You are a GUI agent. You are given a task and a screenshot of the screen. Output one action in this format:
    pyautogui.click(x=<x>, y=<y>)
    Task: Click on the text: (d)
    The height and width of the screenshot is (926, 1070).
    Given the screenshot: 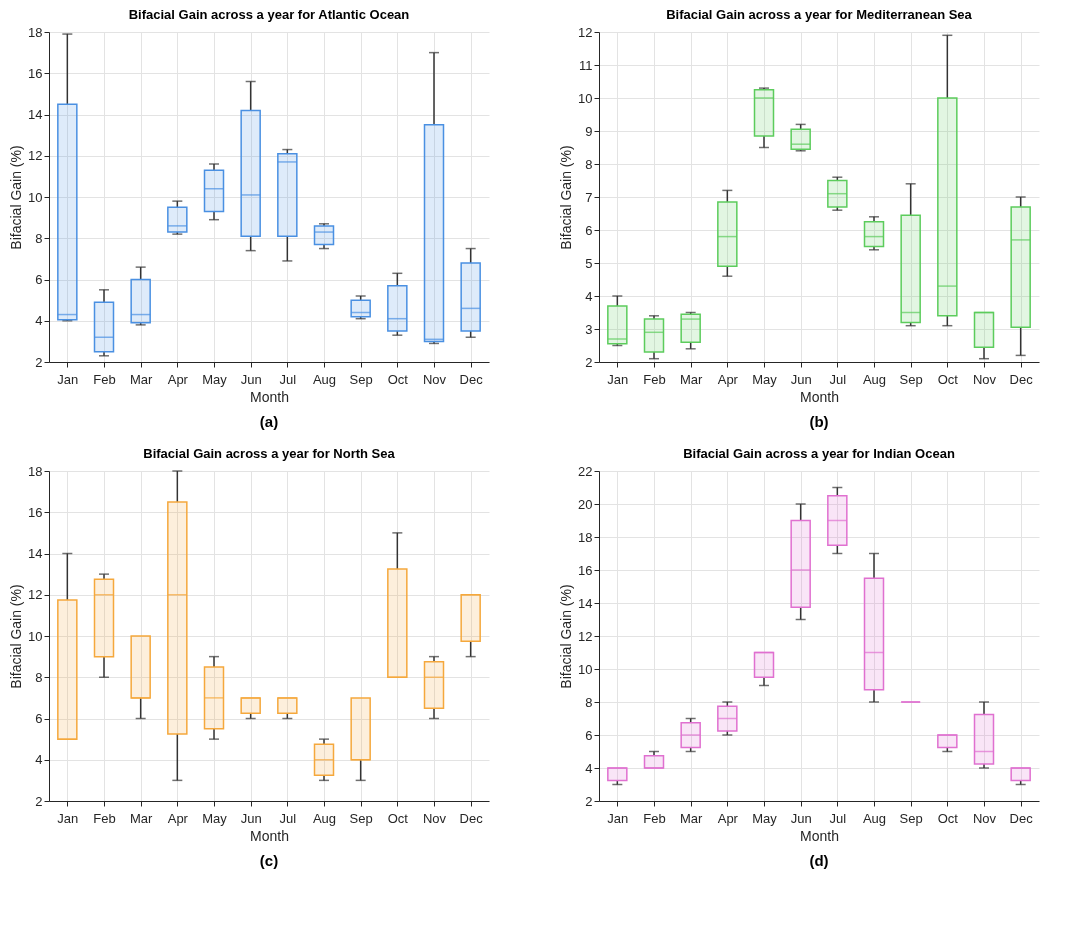 What is the action you would take?
    pyautogui.click(x=819, y=860)
    